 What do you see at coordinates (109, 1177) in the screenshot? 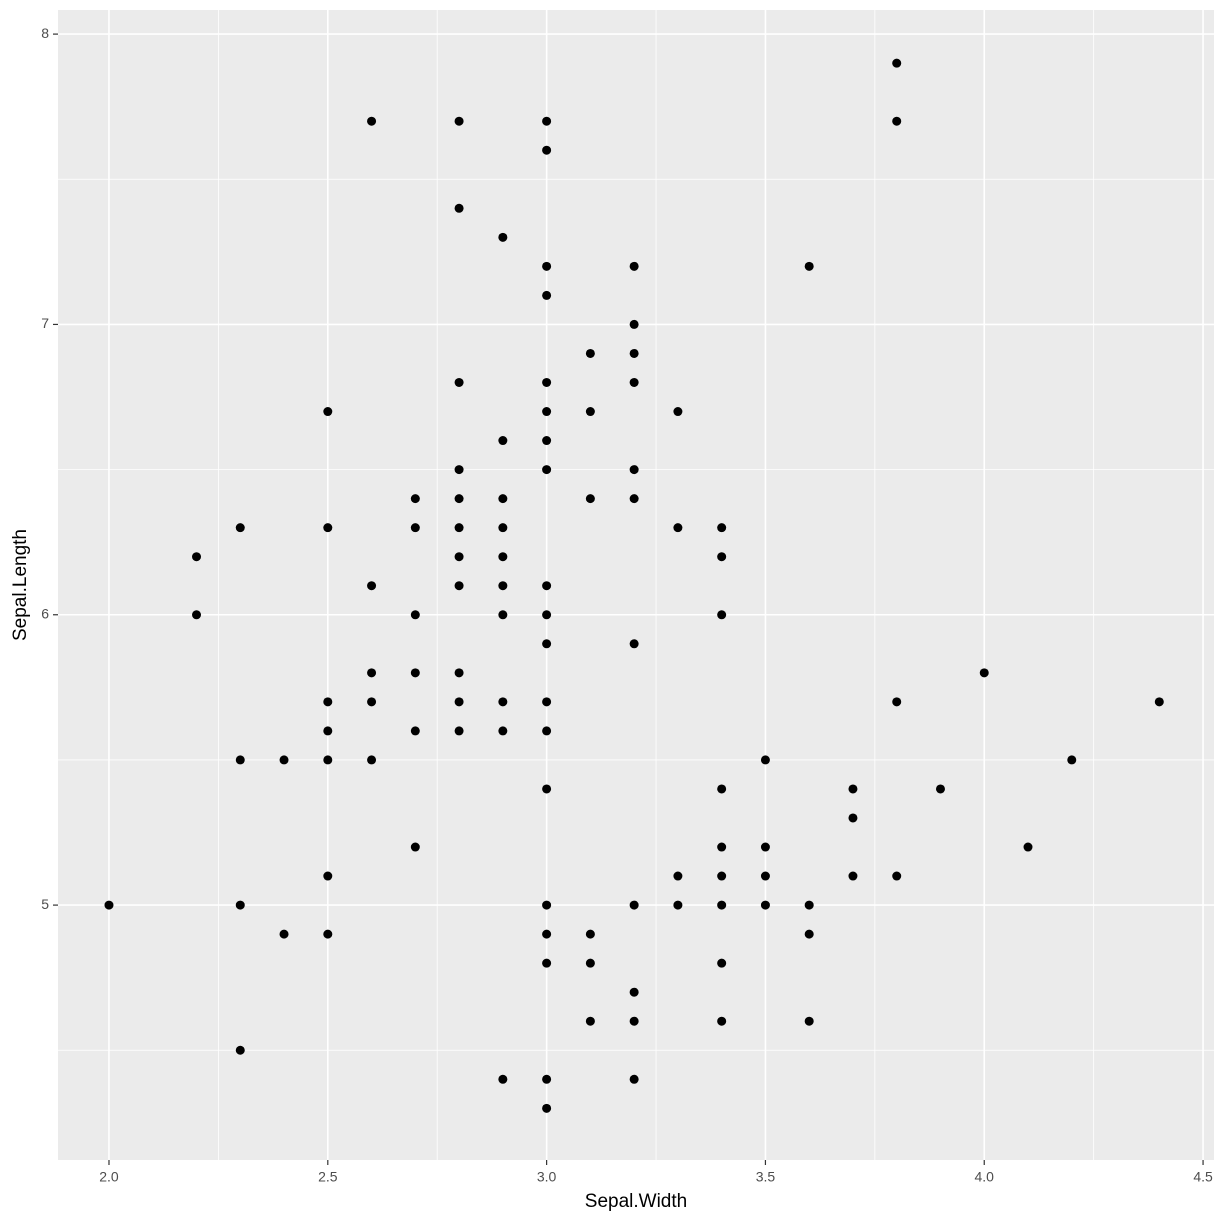
I see `x-tick-label: 2.0` at bounding box center [109, 1177].